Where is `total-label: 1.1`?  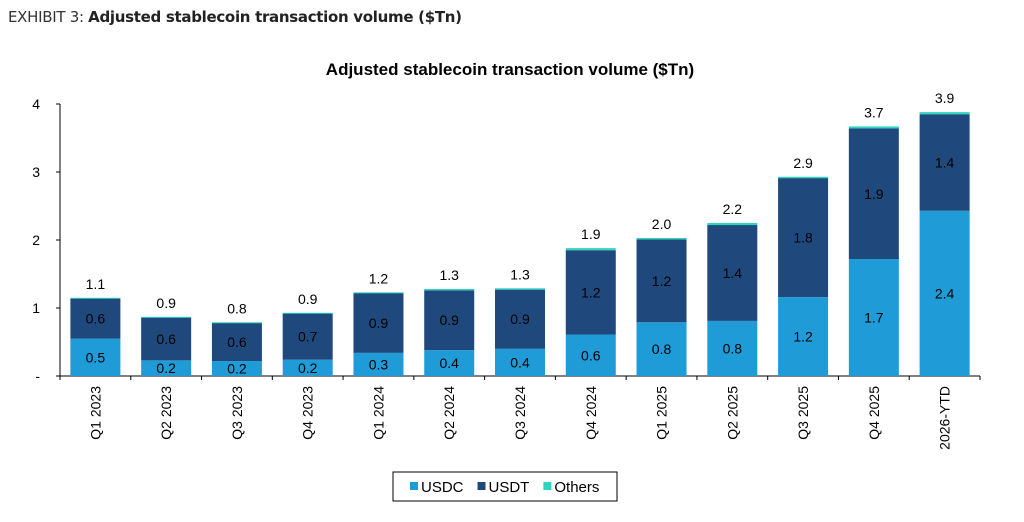 total-label: 1.1 is located at coordinates (96, 284).